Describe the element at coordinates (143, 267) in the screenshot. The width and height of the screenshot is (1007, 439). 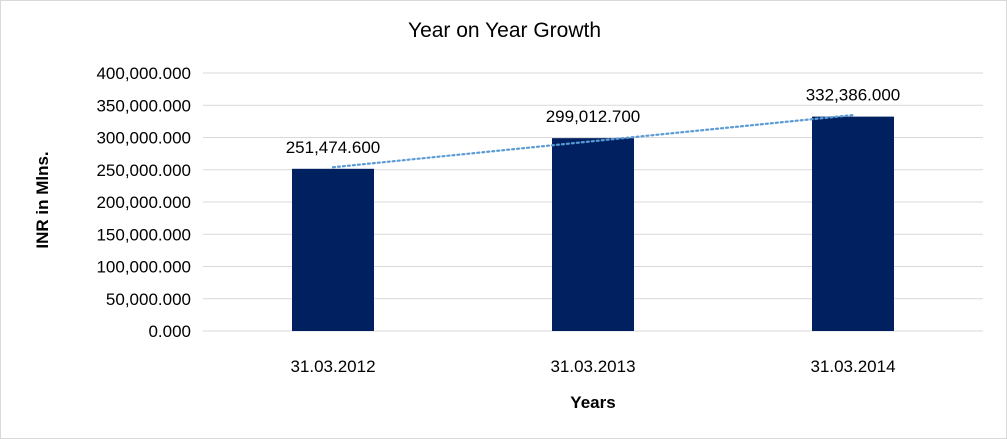
I see `y-tick-label: 100,000.000` at that location.